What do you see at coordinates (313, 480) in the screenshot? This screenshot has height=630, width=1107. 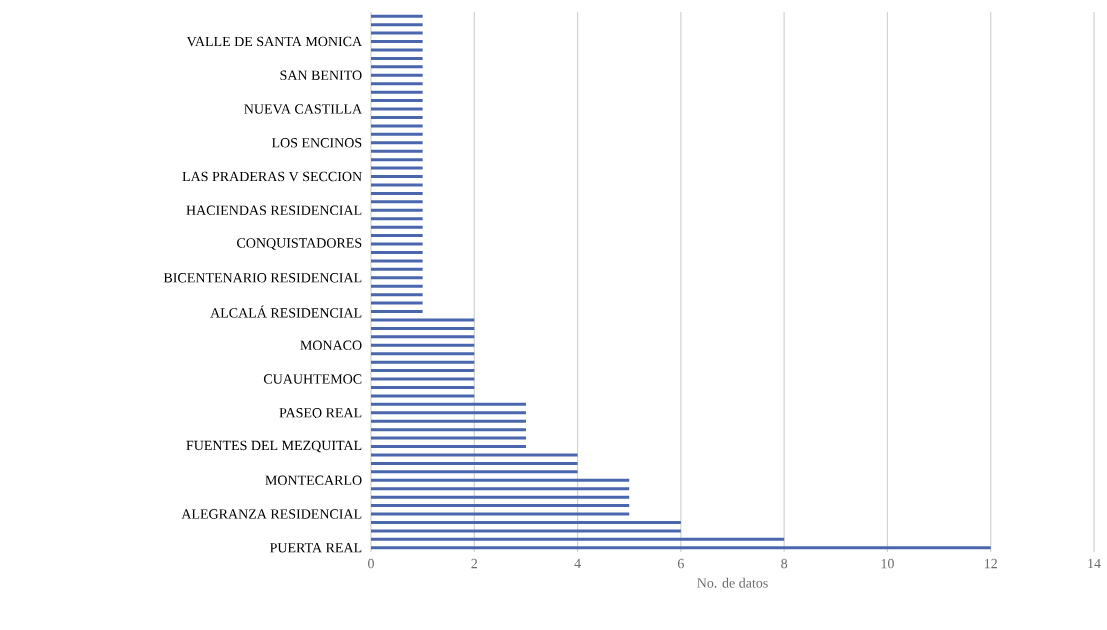 I see `y-tick-label: MONTECARLO` at bounding box center [313, 480].